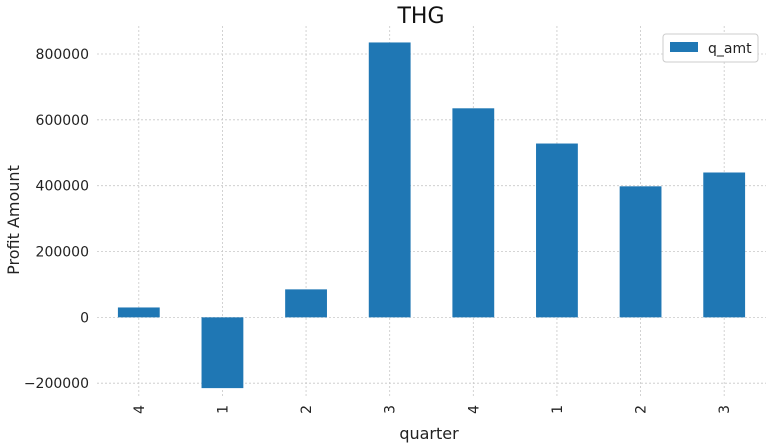  What do you see at coordinates (684, 47) in the screenshot?
I see `legend-swatch` at bounding box center [684, 47].